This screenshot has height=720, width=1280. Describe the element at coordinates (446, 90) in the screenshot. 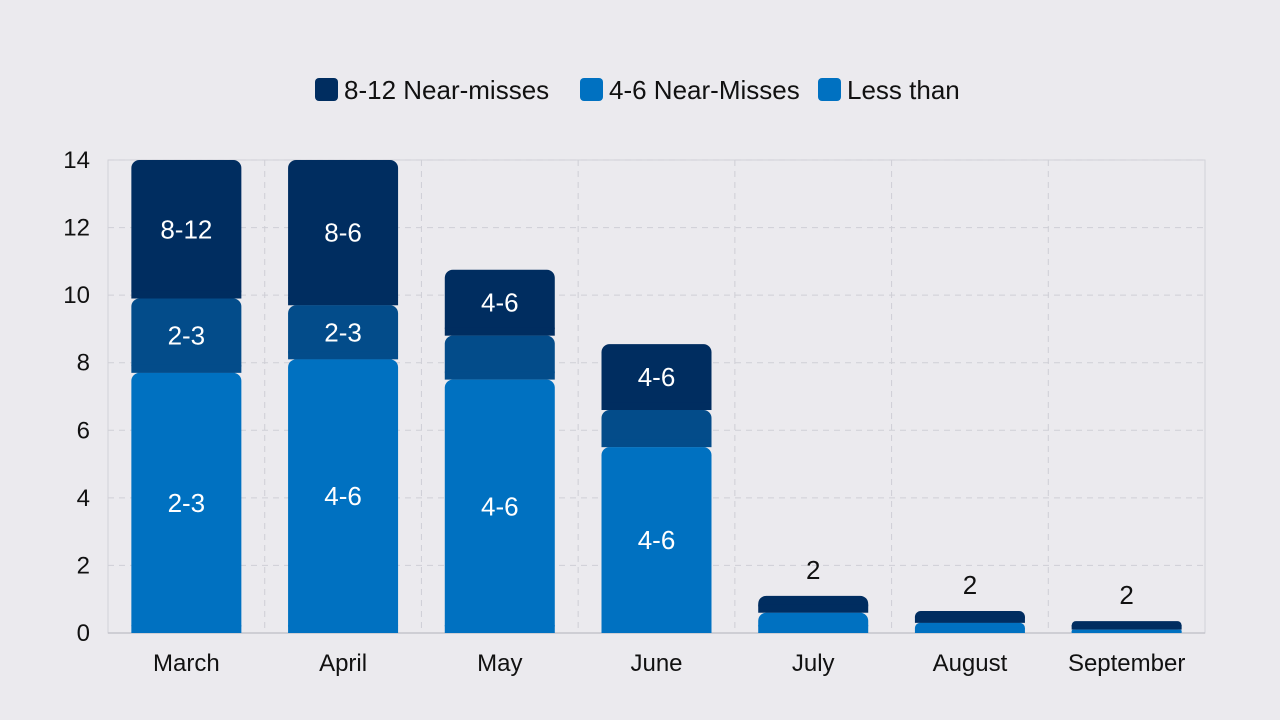

I see `legend-label: 8-12 Near-misses` at that location.